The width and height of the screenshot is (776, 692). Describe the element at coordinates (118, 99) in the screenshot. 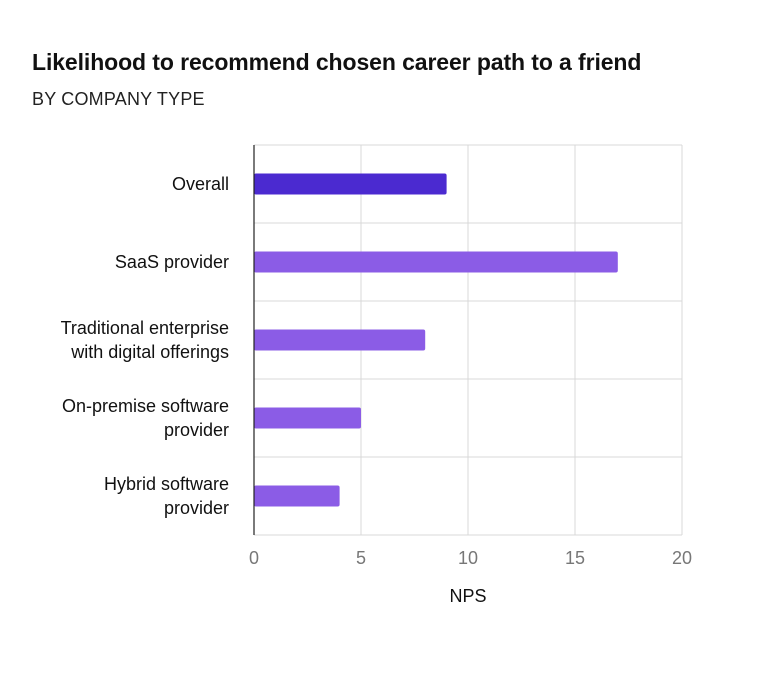

I see `chart-subtitle: BY COMPANY TYPE` at that location.